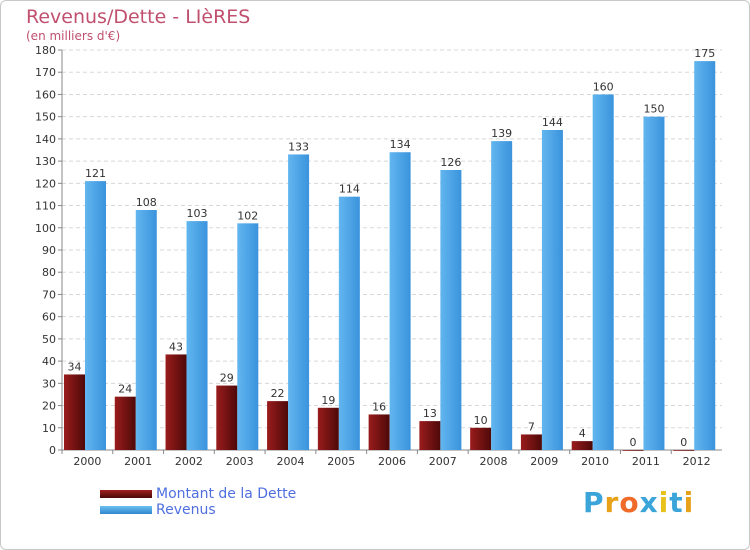 The height and width of the screenshot is (550, 750). Describe the element at coordinates (704, 53) in the screenshot. I see `data-label-revenue: 175` at that location.